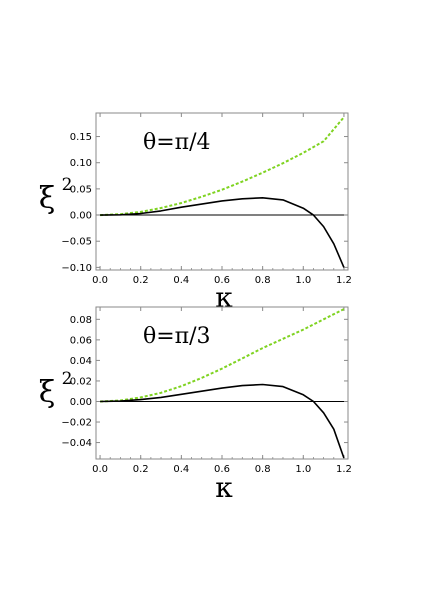  What do you see at coordinates (81, 137) in the screenshot?
I see `y-tick-label: 0.15` at bounding box center [81, 137].